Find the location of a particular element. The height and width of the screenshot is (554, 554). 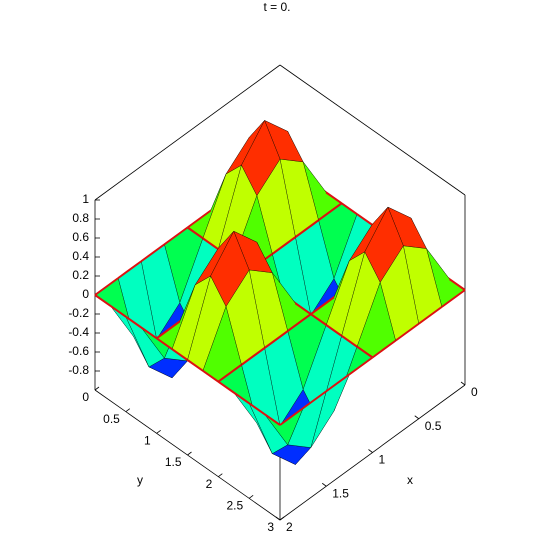

y-tick-label: 0.5 is located at coordinates (111, 419).